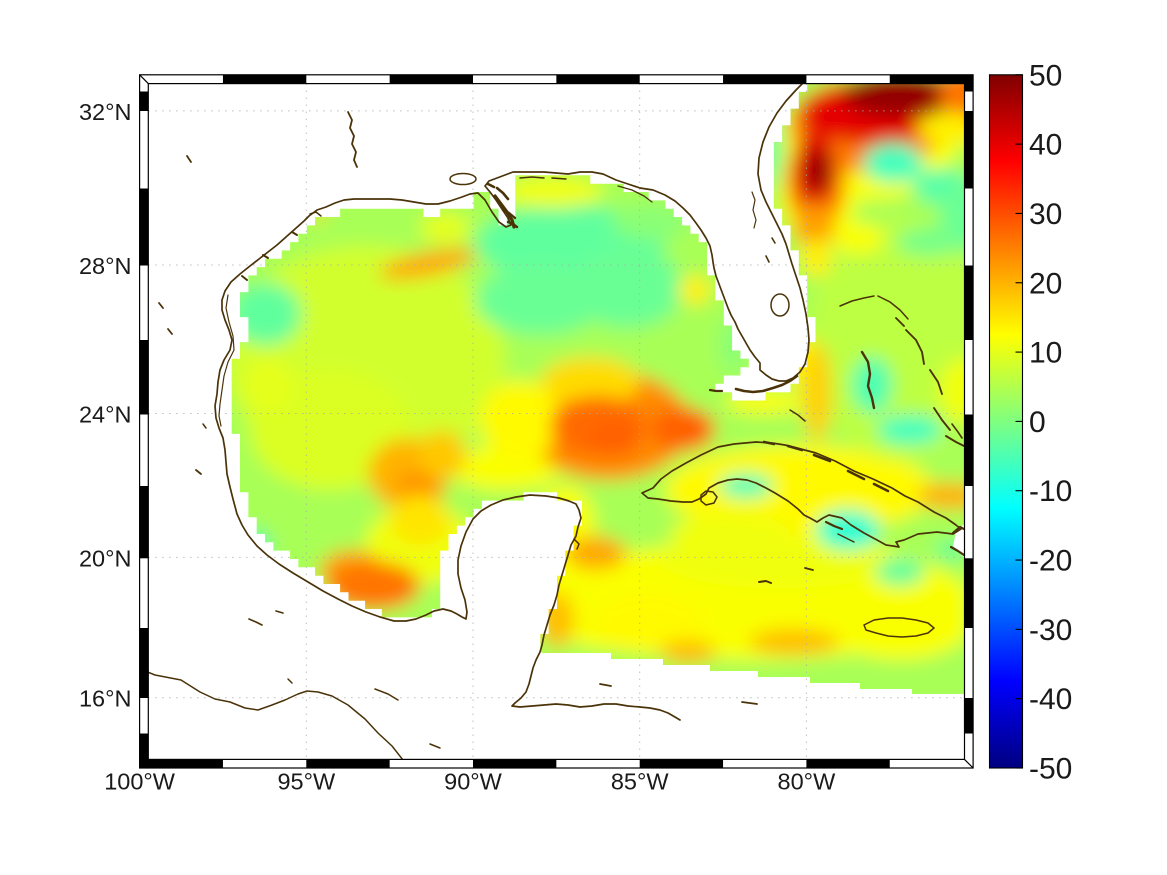 This screenshot has width=1167, height=875. Describe the element at coordinates (1050, 699) in the screenshot. I see `svg-text: -40` at that location.